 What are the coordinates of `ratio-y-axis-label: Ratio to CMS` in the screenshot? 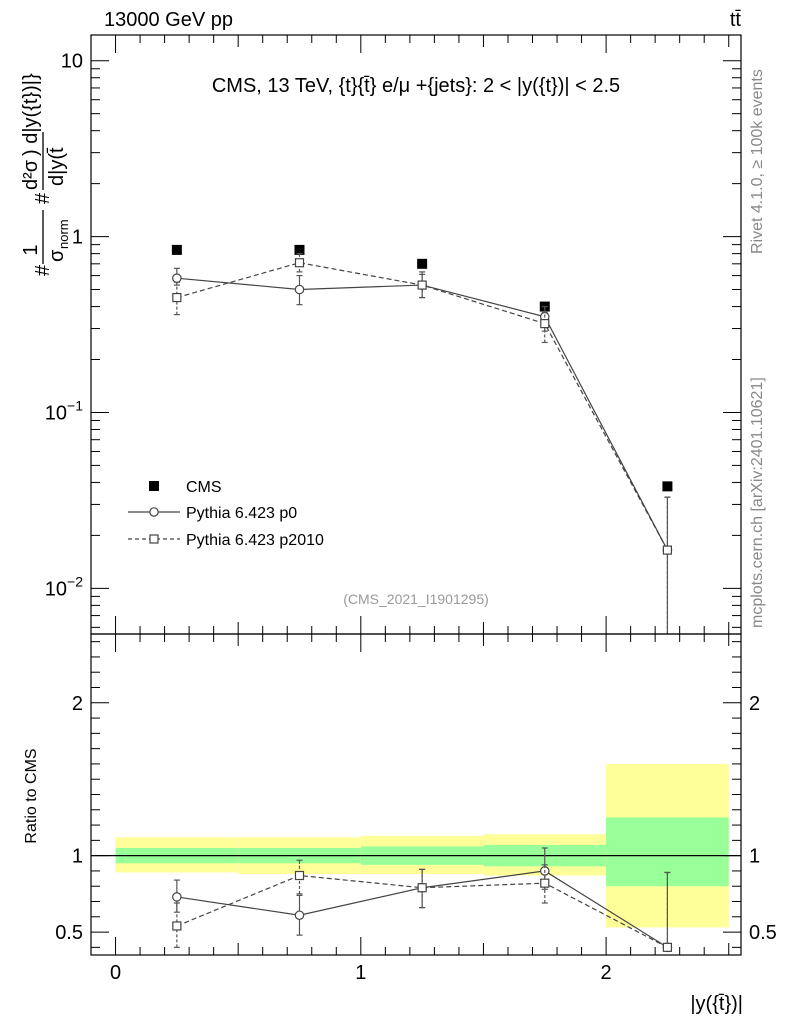 It's located at (31, 795).